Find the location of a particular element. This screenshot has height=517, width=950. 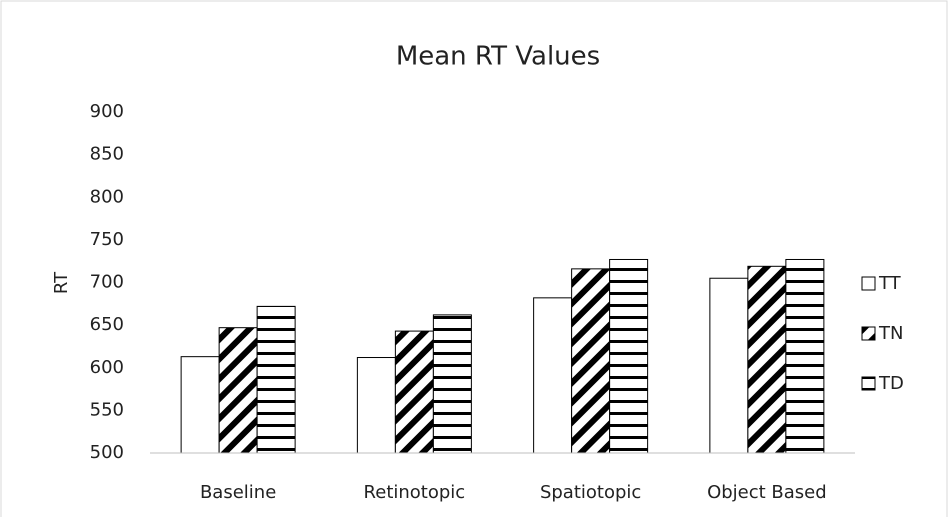

x-tick-label: Retinotopic is located at coordinates (415, 492).